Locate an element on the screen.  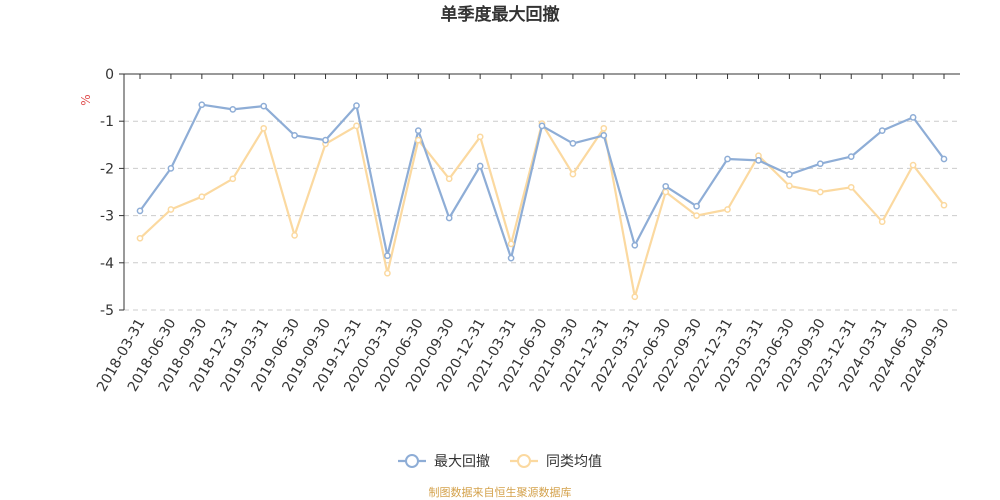
y-tick-label: 0 is located at coordinates (109, 75).